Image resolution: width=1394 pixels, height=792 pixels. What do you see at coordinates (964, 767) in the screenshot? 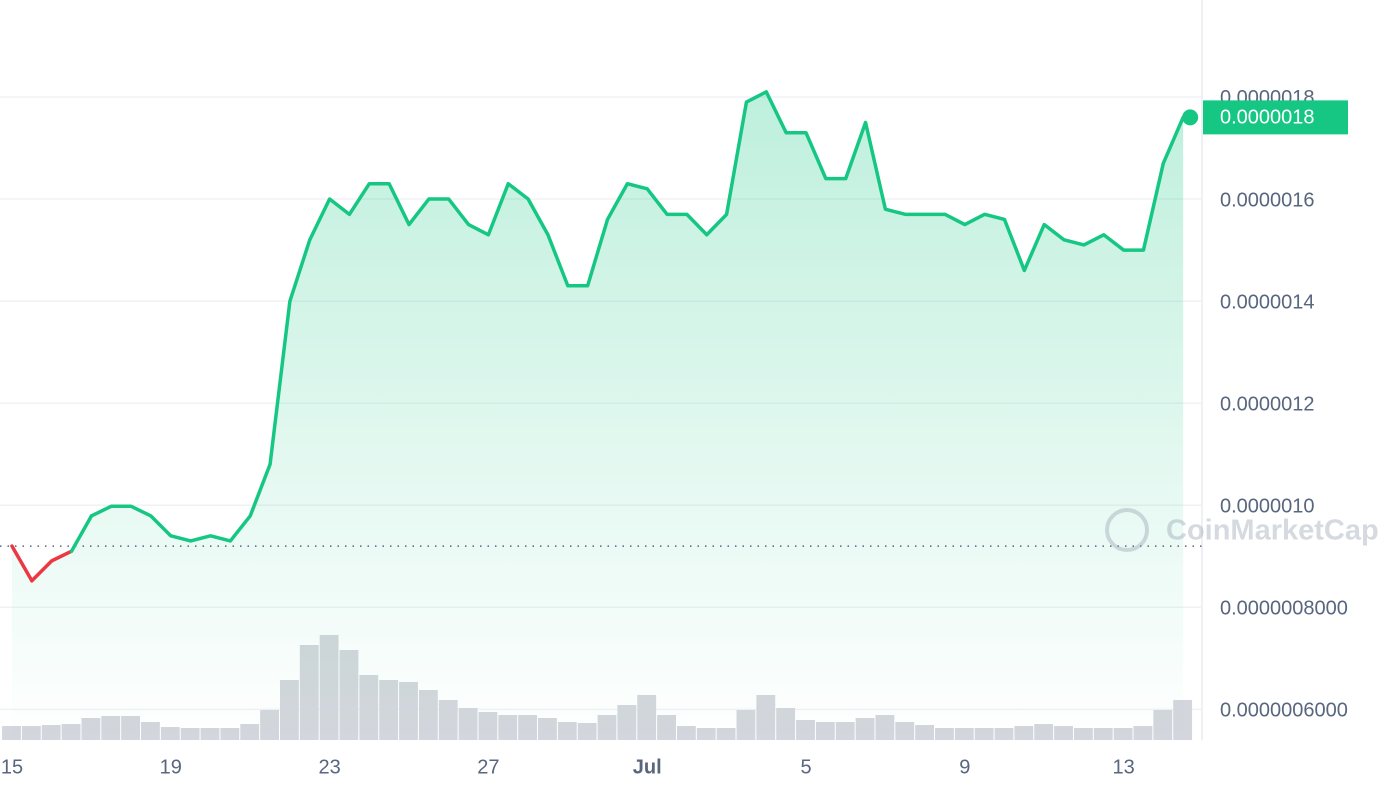
I see `x-tick-label: 9` at bounding box center [964, 767].